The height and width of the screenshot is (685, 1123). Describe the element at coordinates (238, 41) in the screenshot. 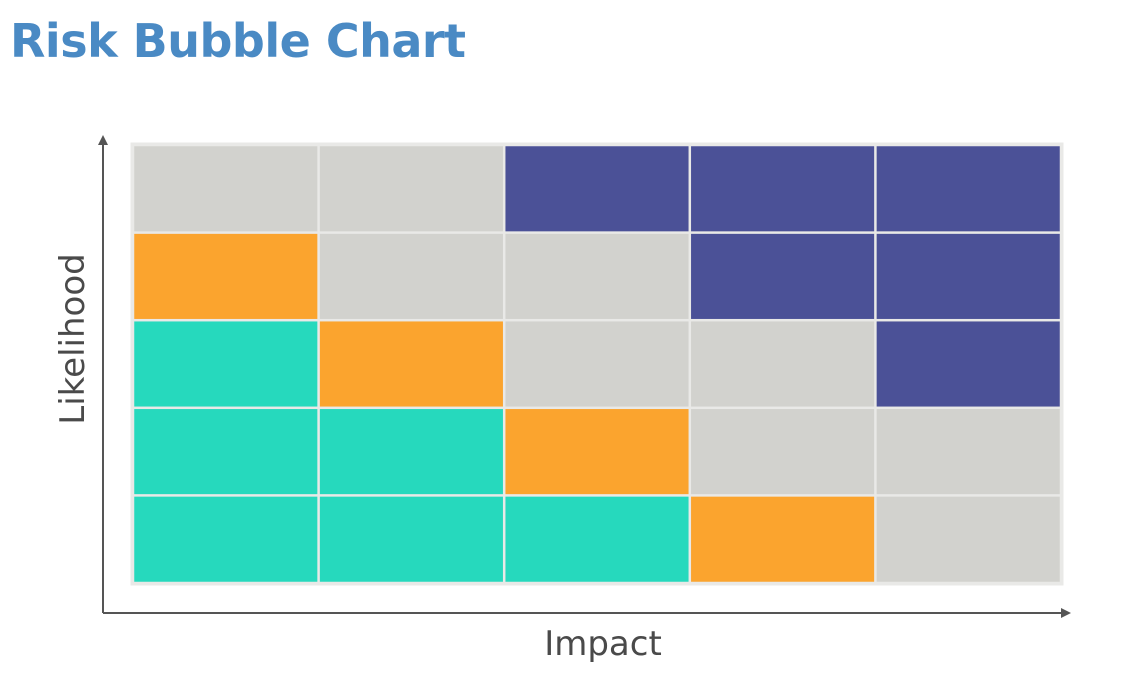

I see `chart-title: Risk Bubble Chart` at that location.